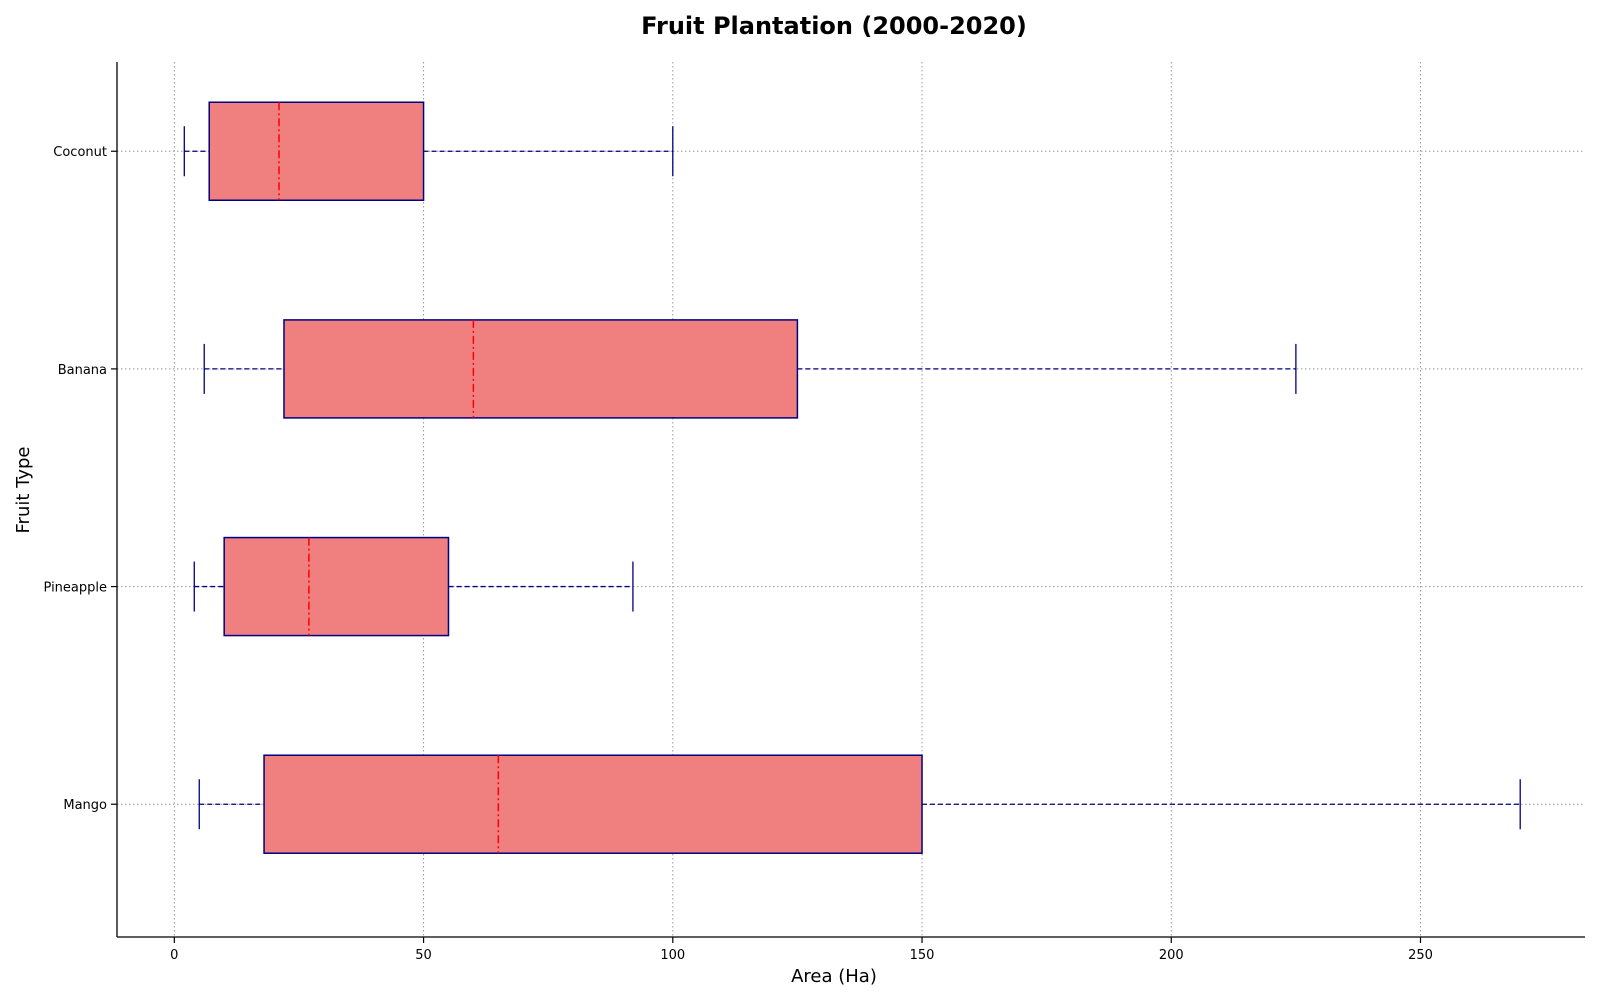  Describe the element at coordinates (834, 976) in the screenshot. I see `x-axis-title: Area (Ha)` at that location.